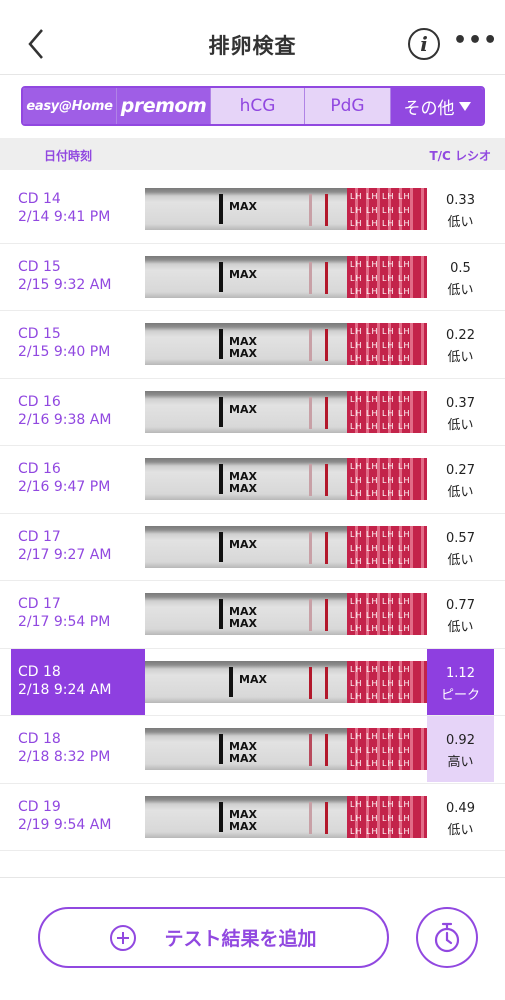  I want to click on row-meta: CD 16 2/16 9:38 AM, so click(78, 412).